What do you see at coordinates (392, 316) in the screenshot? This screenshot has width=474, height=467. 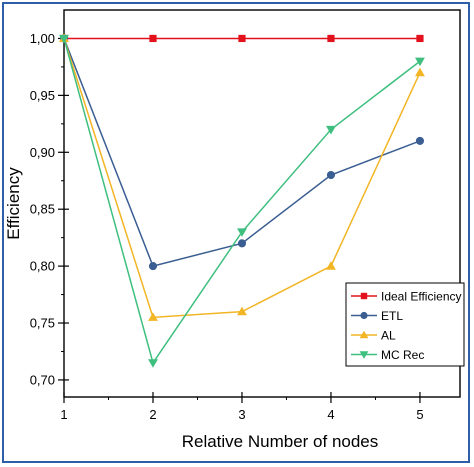 I see `legend-label: ETL` at bounding box center [392, 316].